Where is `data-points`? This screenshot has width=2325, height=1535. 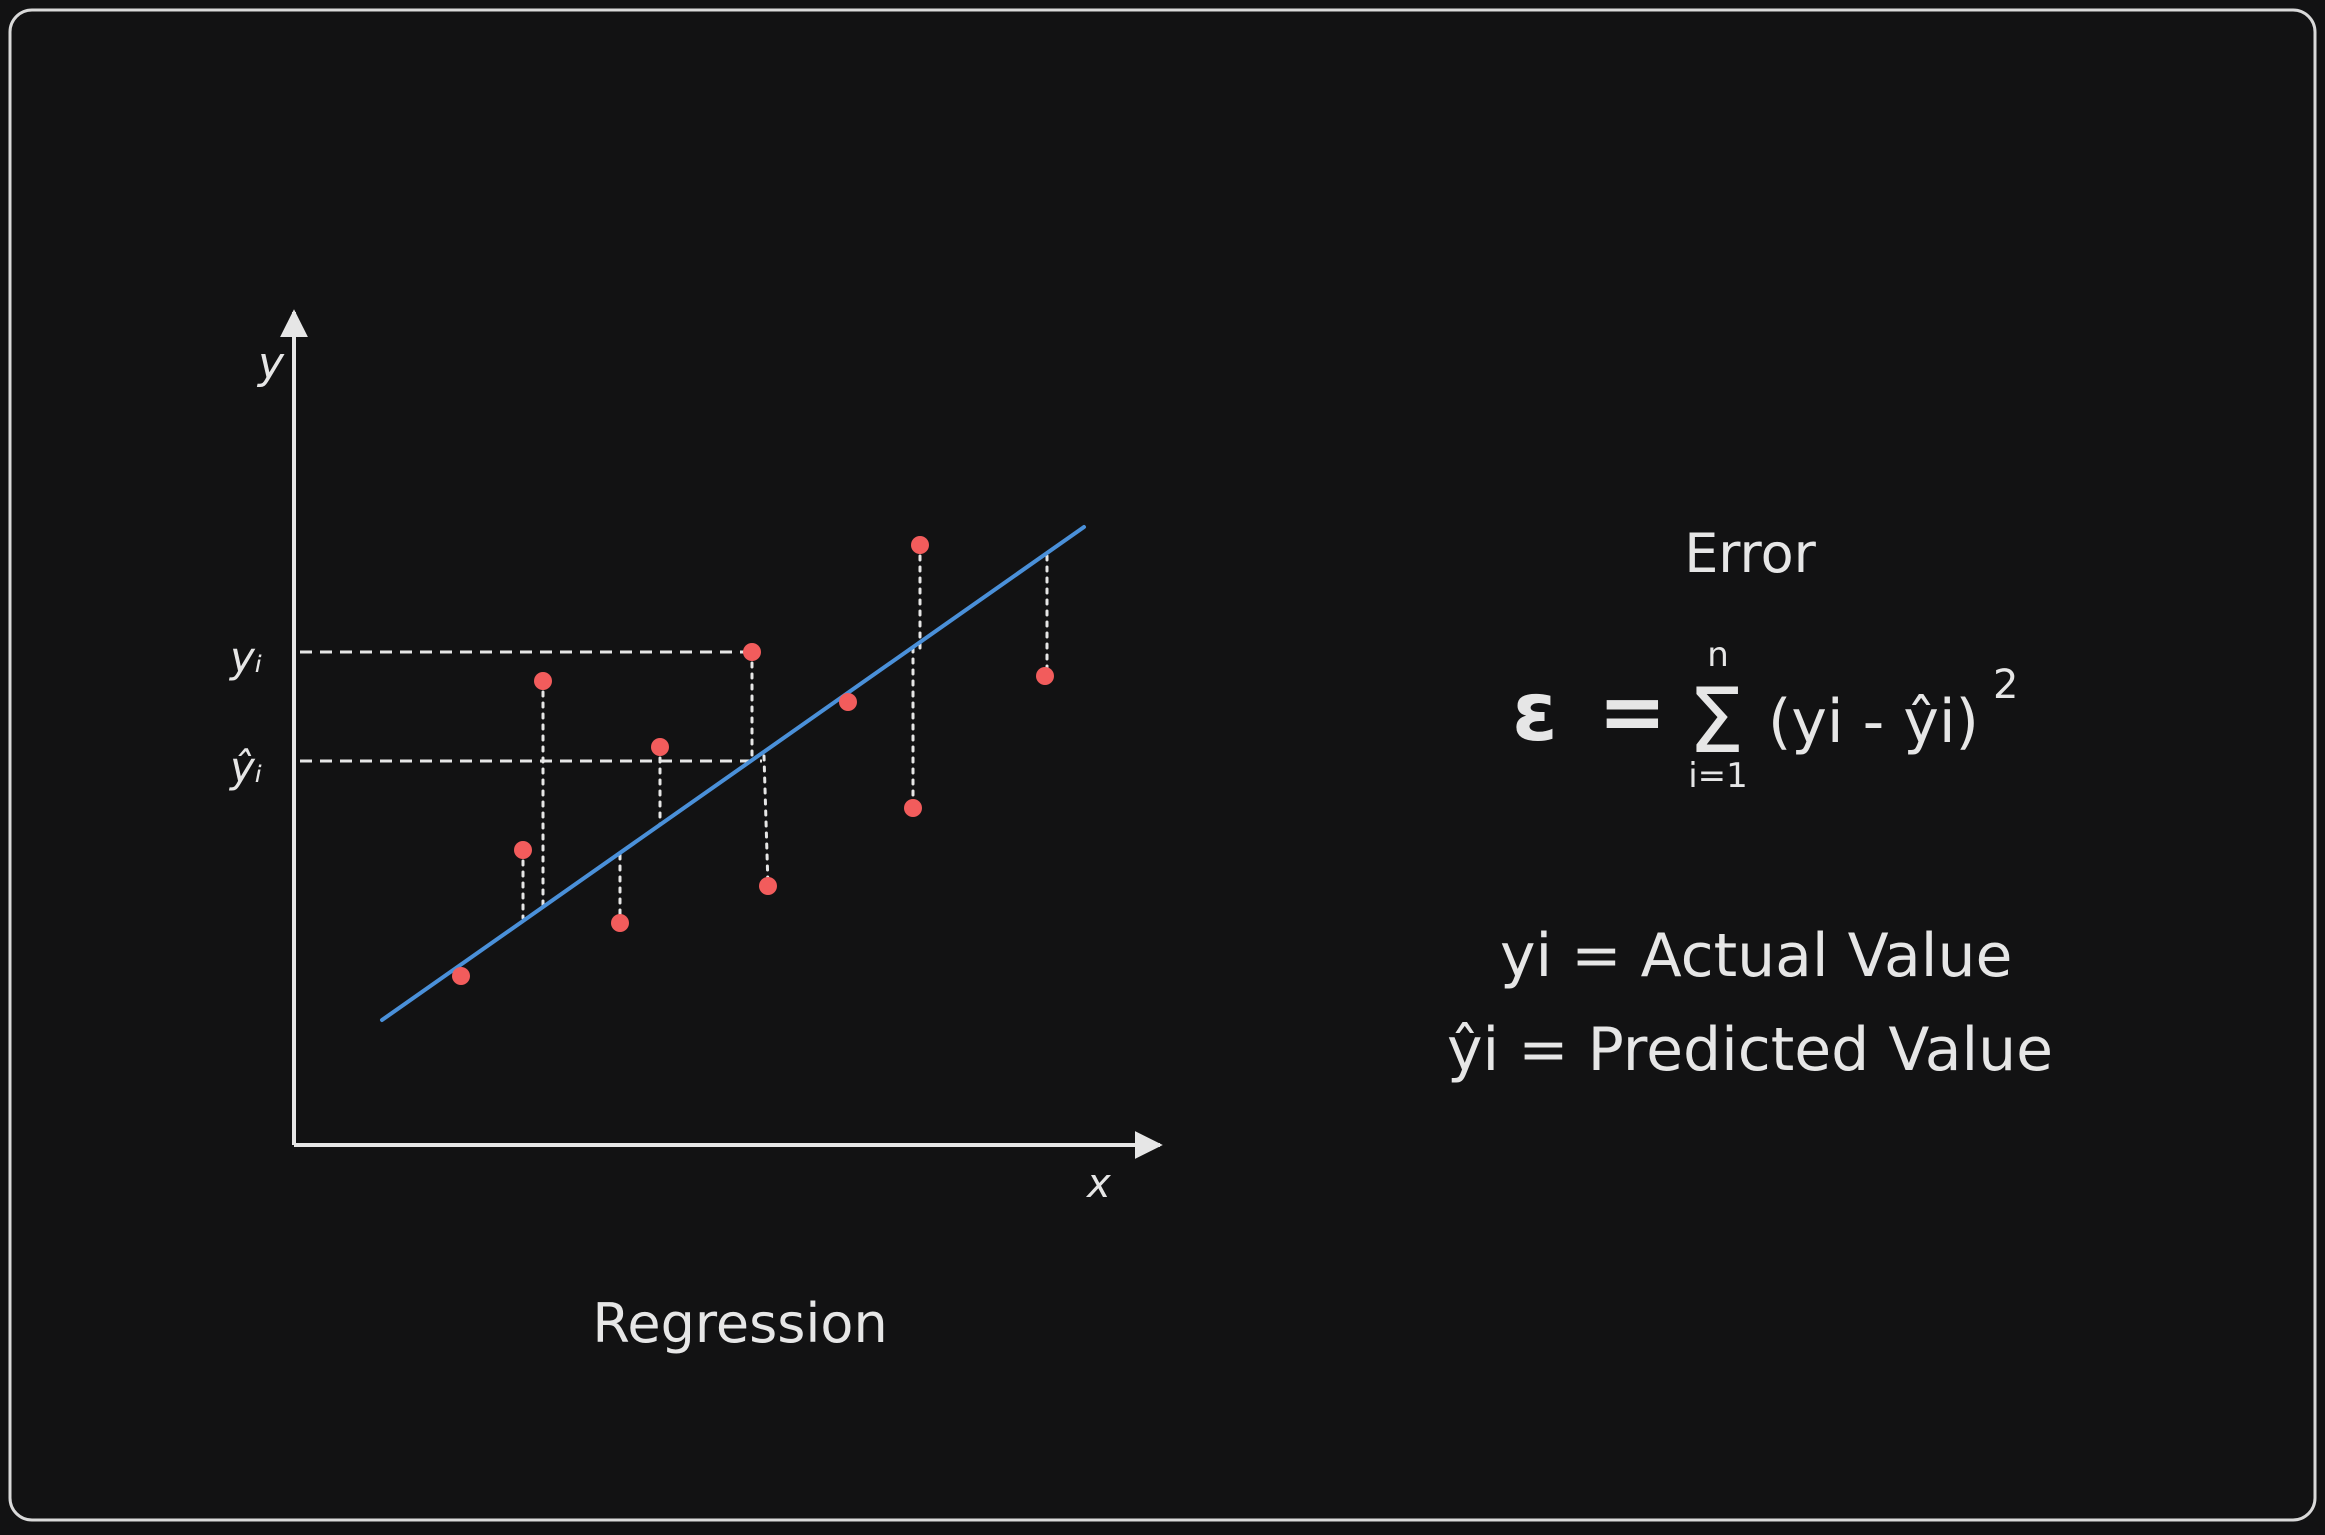
data-points is located at coordinates (753, 760).